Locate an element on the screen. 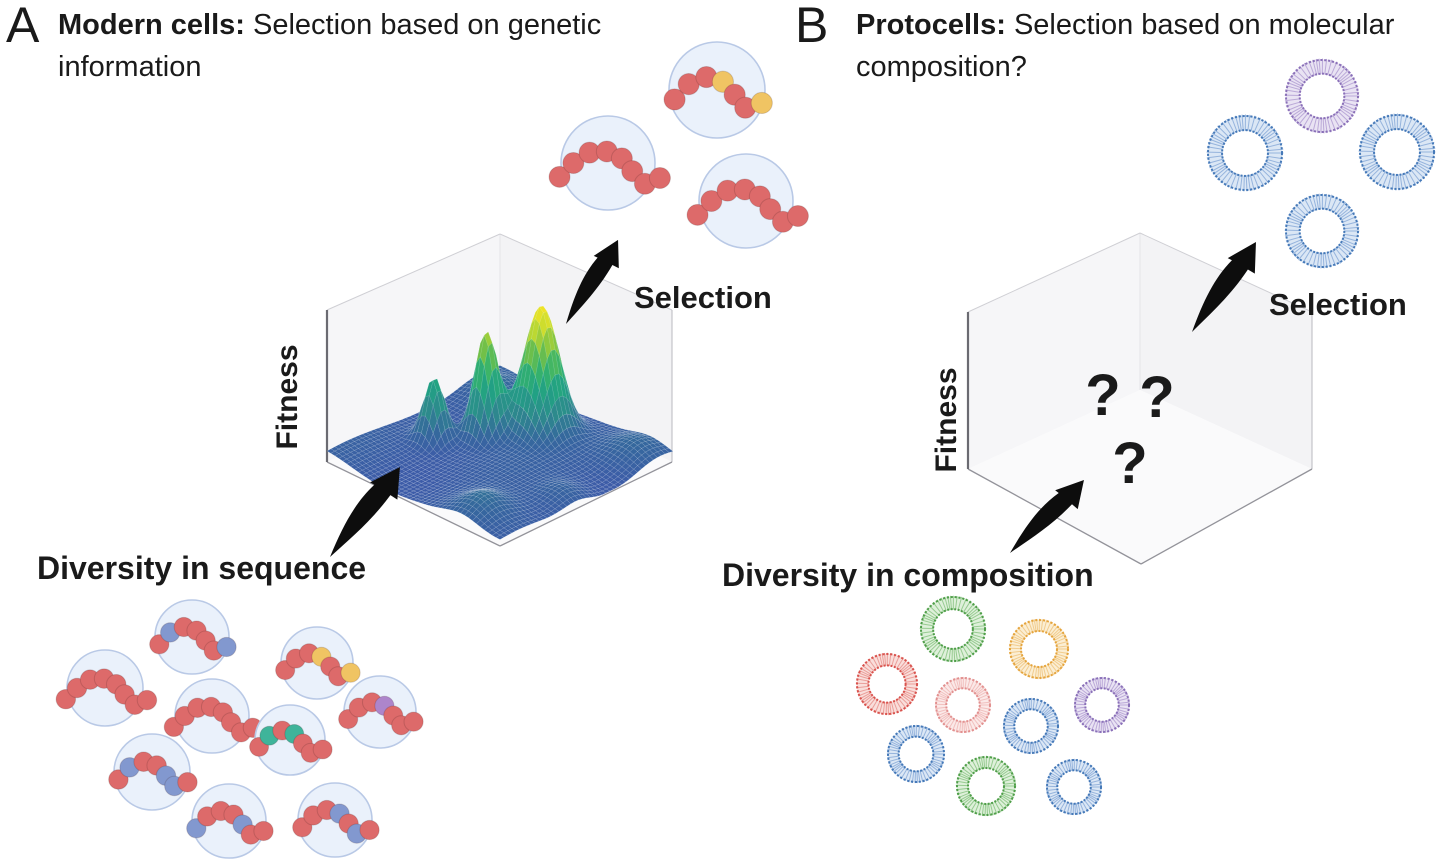 This screenshot has width=1439, height=860. fitness-landscape-surface is located at coordinates (500, 422).